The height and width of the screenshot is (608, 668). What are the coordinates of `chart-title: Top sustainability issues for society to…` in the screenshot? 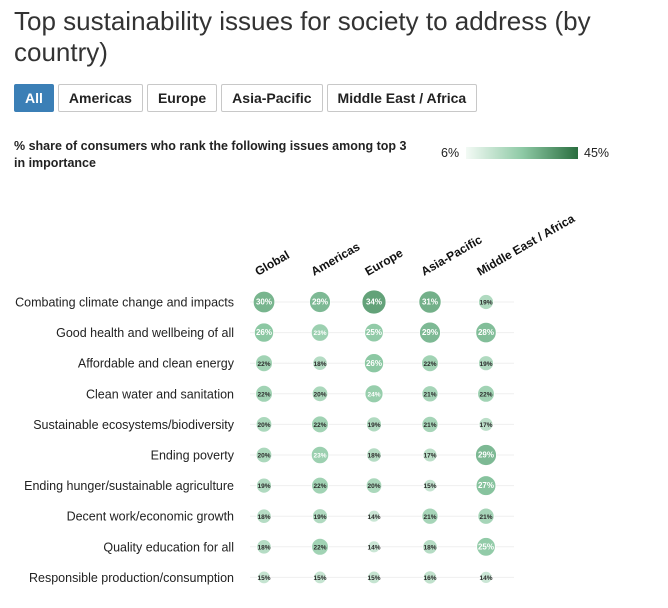 It's located at (302, 36).